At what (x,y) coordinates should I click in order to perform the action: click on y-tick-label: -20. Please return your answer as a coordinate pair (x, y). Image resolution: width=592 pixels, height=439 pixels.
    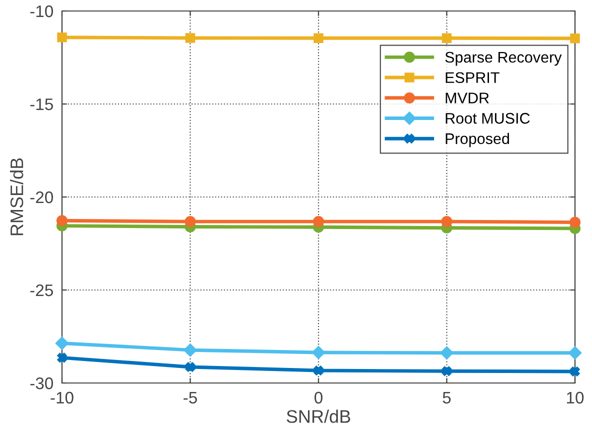
    Looking at the image, I should click on (42, 197).